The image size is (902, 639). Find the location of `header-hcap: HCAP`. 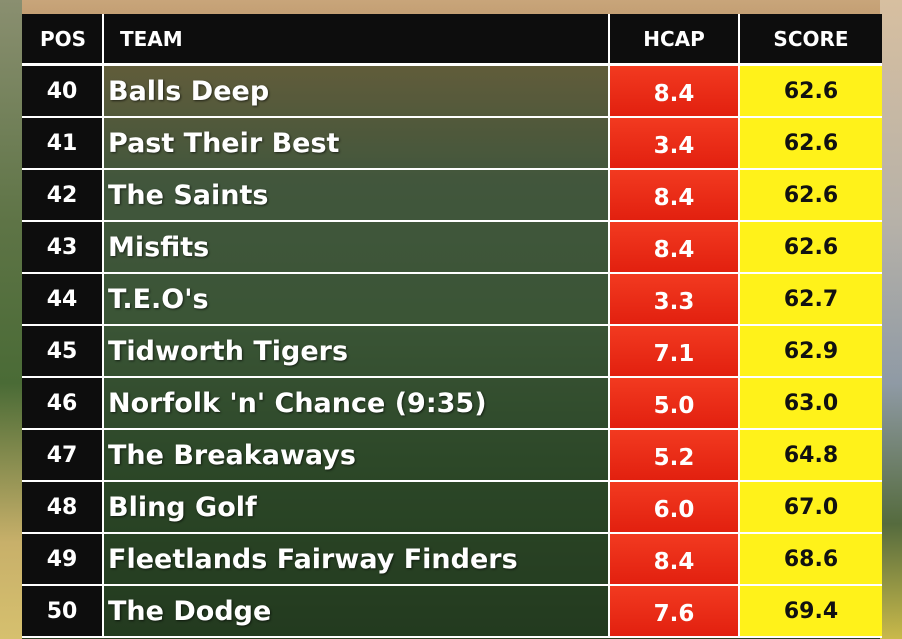

header-hcap: HCAP is located at coordinates (675, 40).